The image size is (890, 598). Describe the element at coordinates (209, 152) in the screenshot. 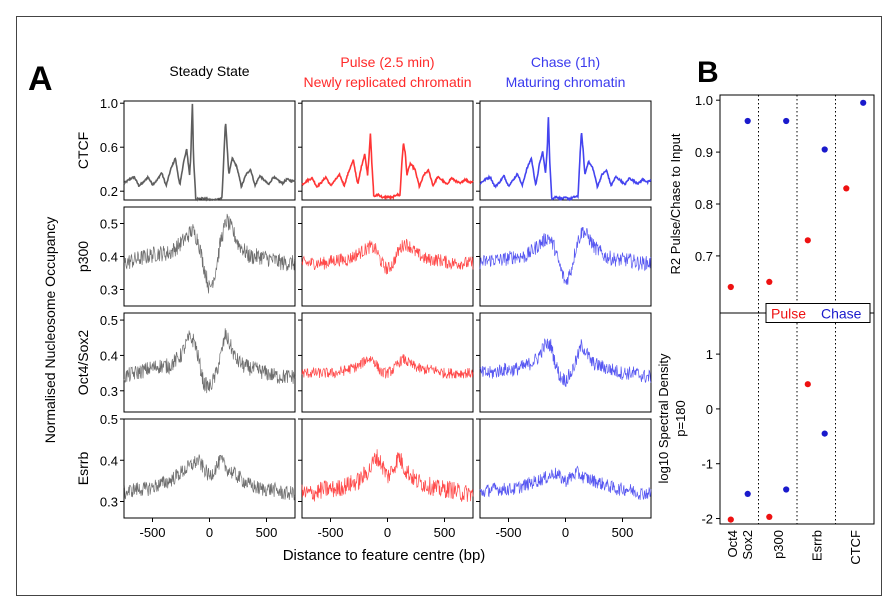

I see `trace-steady-ctcf` at that location.